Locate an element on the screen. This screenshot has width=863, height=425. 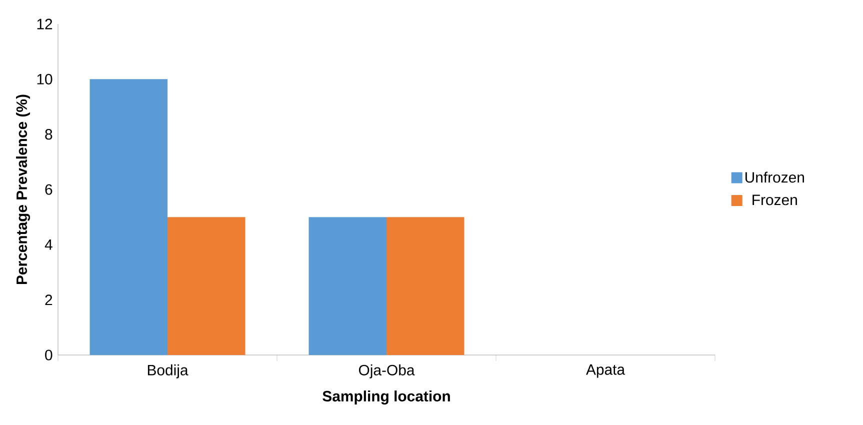
legend-label: Unfrozen is located at coordinates (774, 177).